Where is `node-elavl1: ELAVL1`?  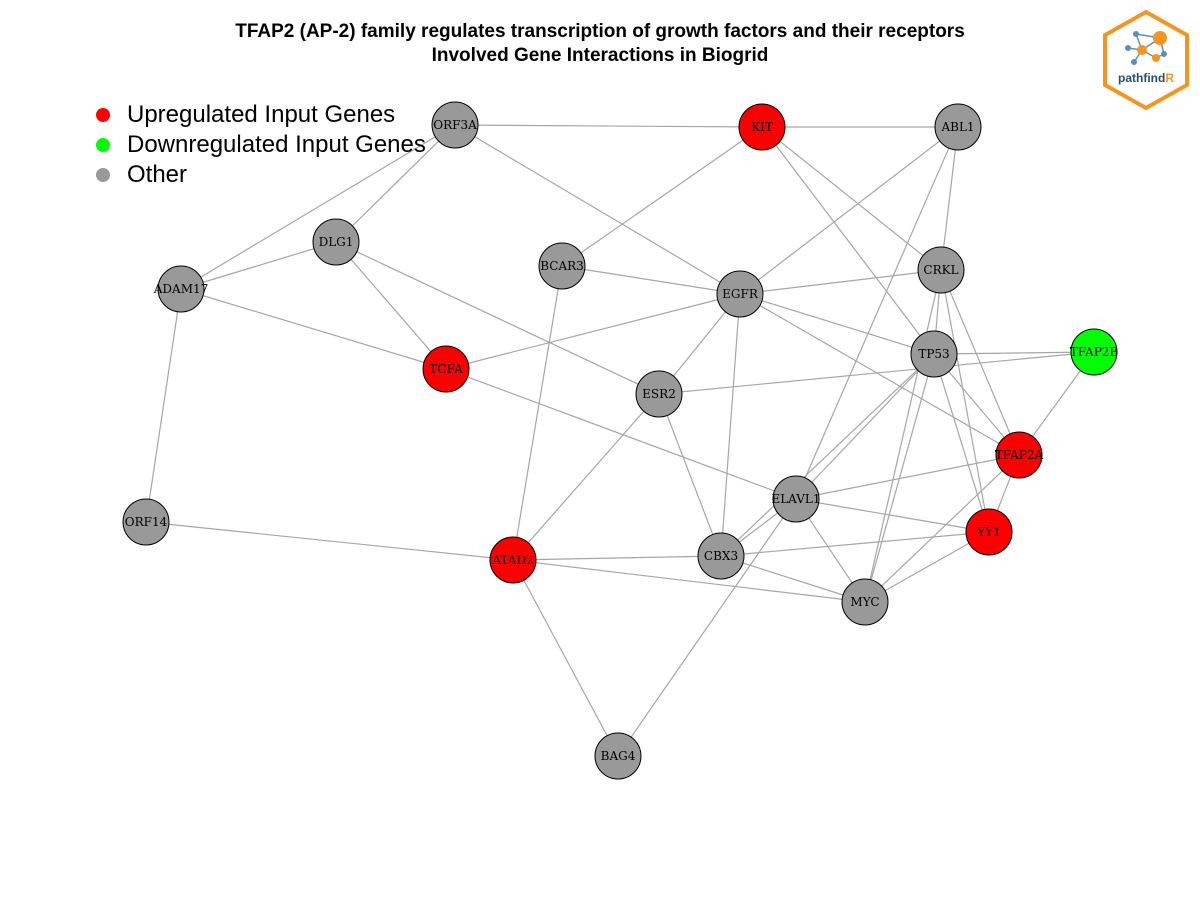
node-elavl1: ELAVL1 is located at coordinates (796, 499).